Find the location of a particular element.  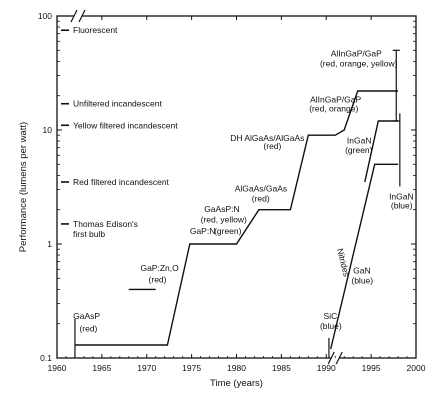

annotation-label: (red, yellow) is located at coordinates (224, 219).